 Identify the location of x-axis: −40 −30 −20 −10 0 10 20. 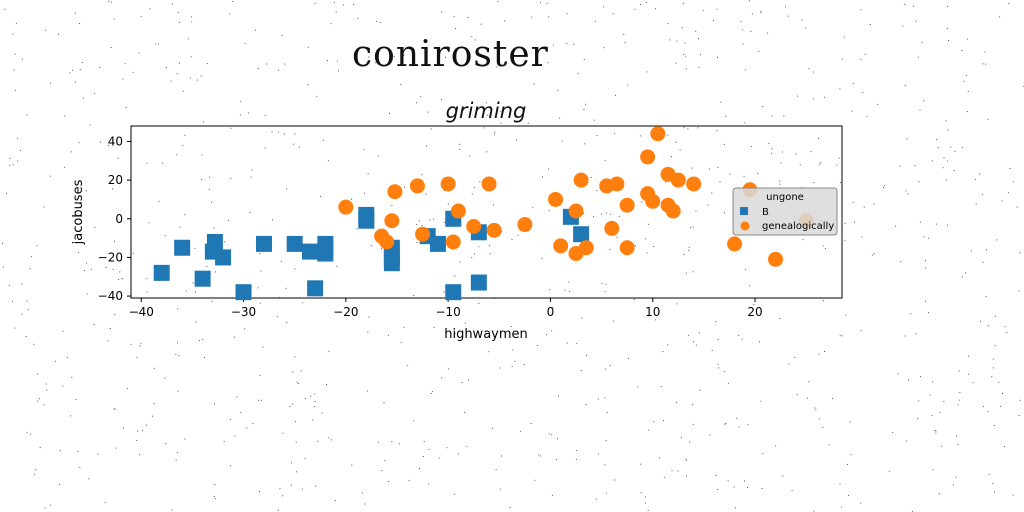
(446, 308).